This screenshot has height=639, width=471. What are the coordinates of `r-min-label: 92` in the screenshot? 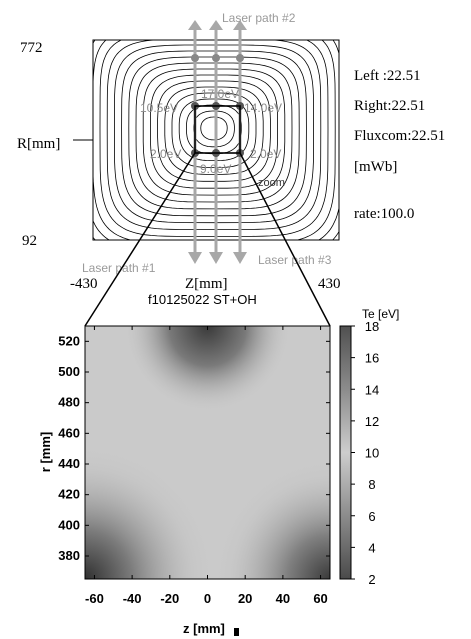 It's located at (29, 241).